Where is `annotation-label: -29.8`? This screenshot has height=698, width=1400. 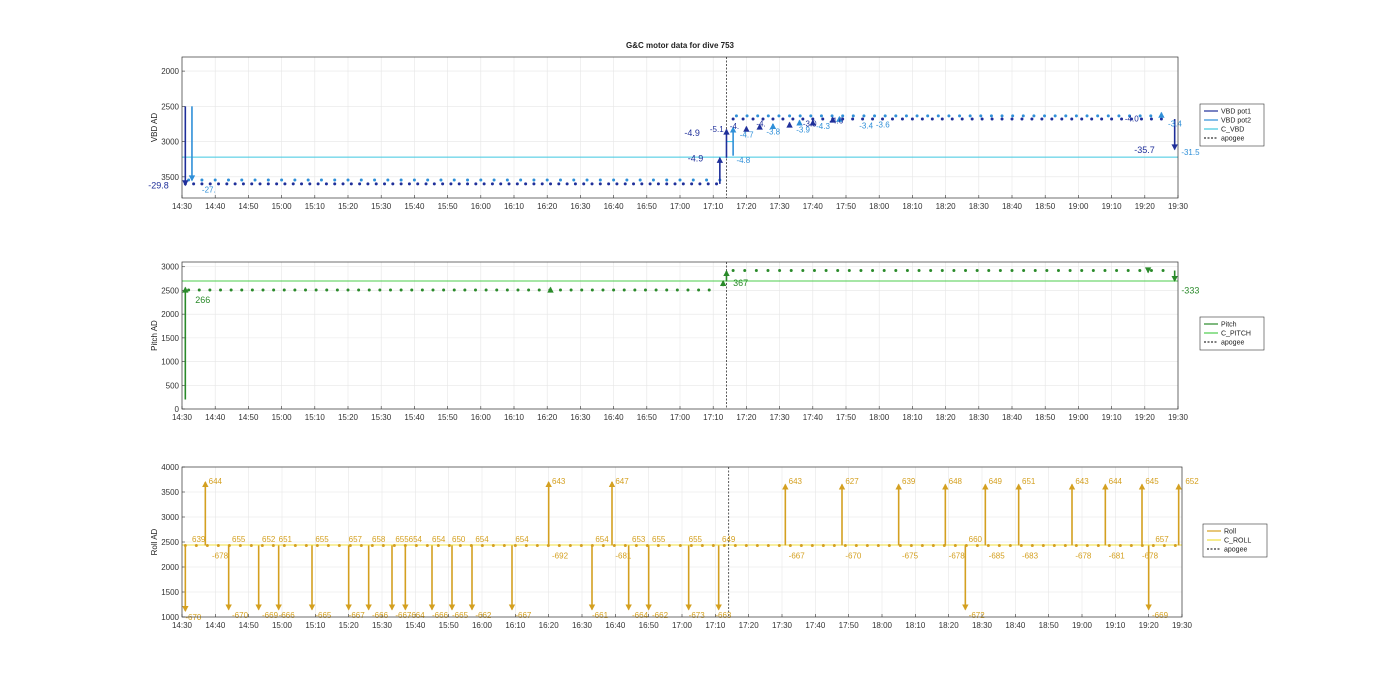 annotation-label: -29.8 is located at coordinates (158, 185).